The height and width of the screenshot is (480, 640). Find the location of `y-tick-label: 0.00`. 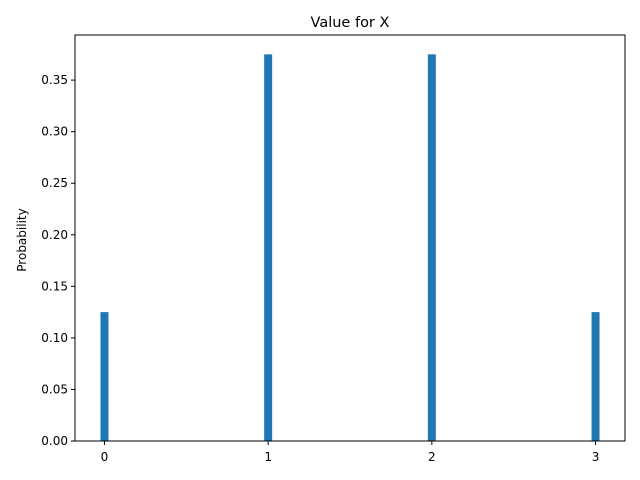

y-tick-label: 0.00 is located at coordinates (54, 441).